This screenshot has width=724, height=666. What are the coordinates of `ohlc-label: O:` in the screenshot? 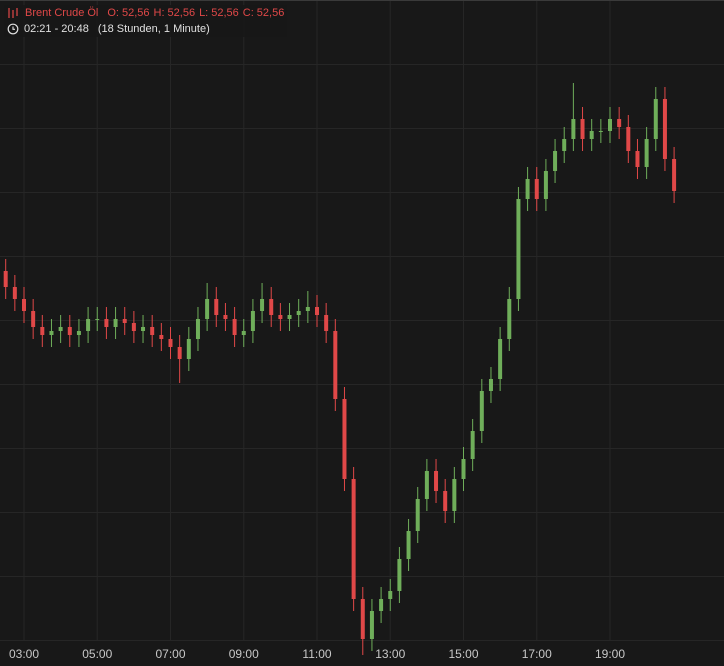 It's located at (113, 13).